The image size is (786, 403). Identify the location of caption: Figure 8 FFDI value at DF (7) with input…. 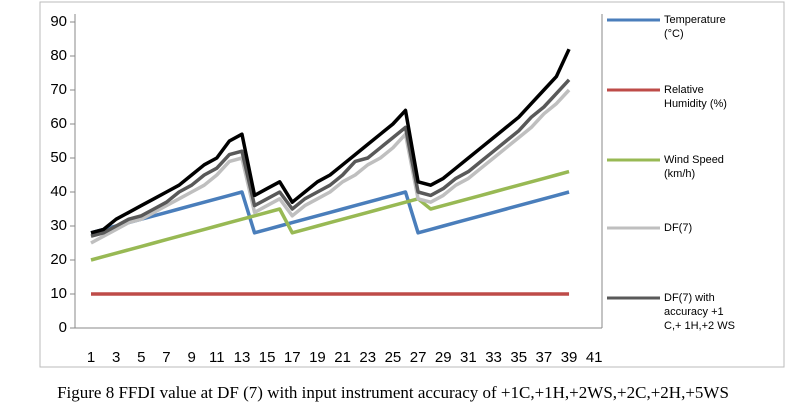
(393, 392).